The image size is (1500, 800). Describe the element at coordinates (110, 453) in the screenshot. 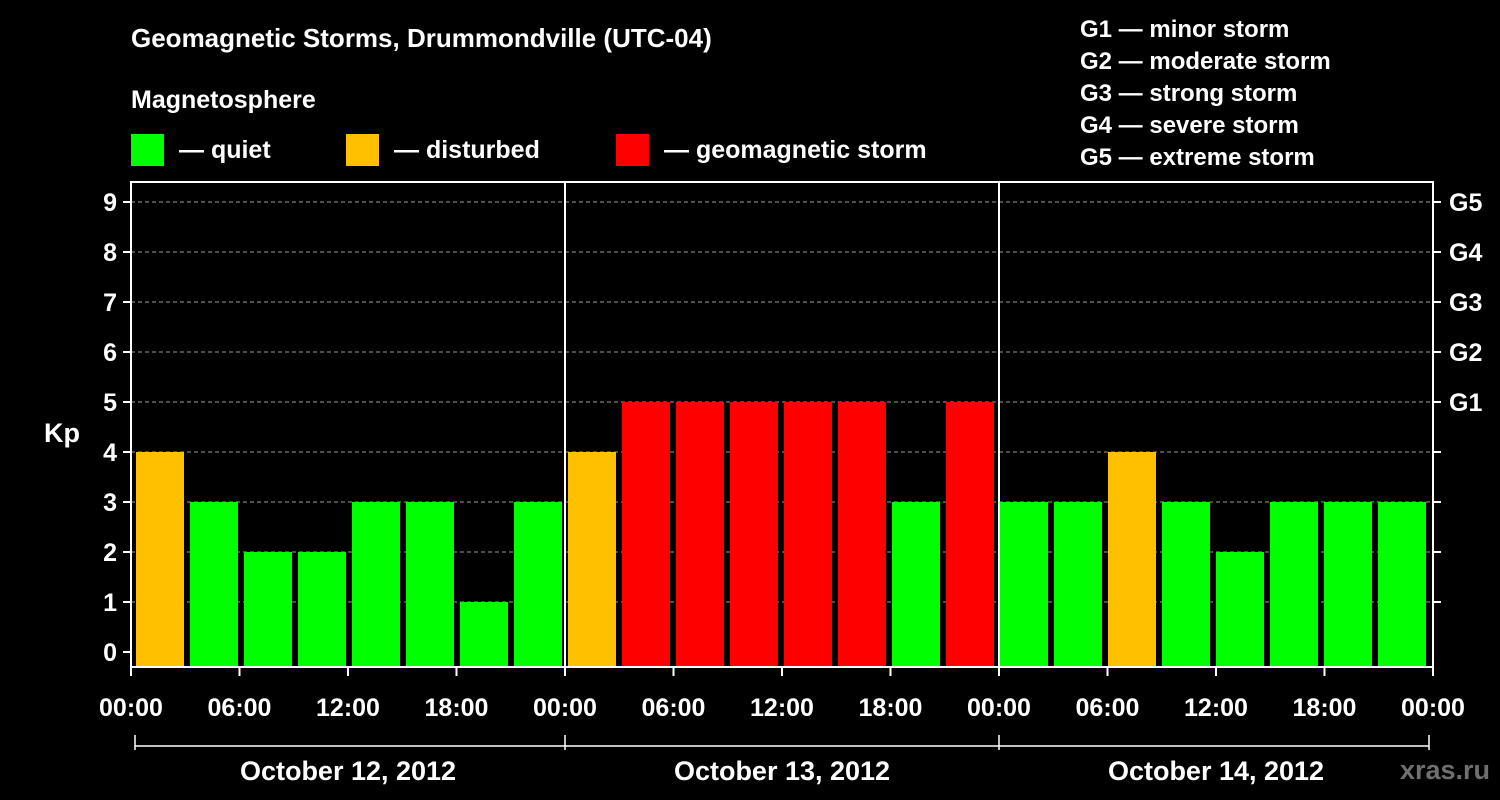

I see `ytick-label-4: 4` at that location.